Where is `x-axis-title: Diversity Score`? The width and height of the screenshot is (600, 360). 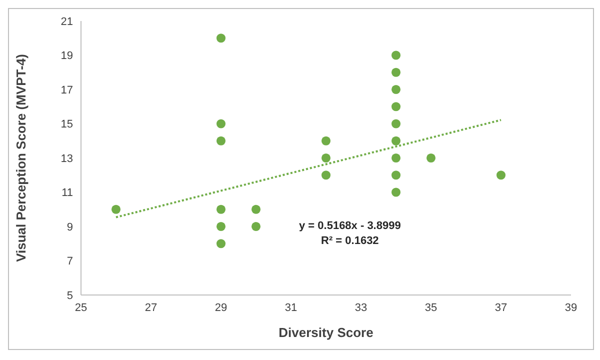
x-axis-title: Diversity Score is located at coordinates (326, 332).